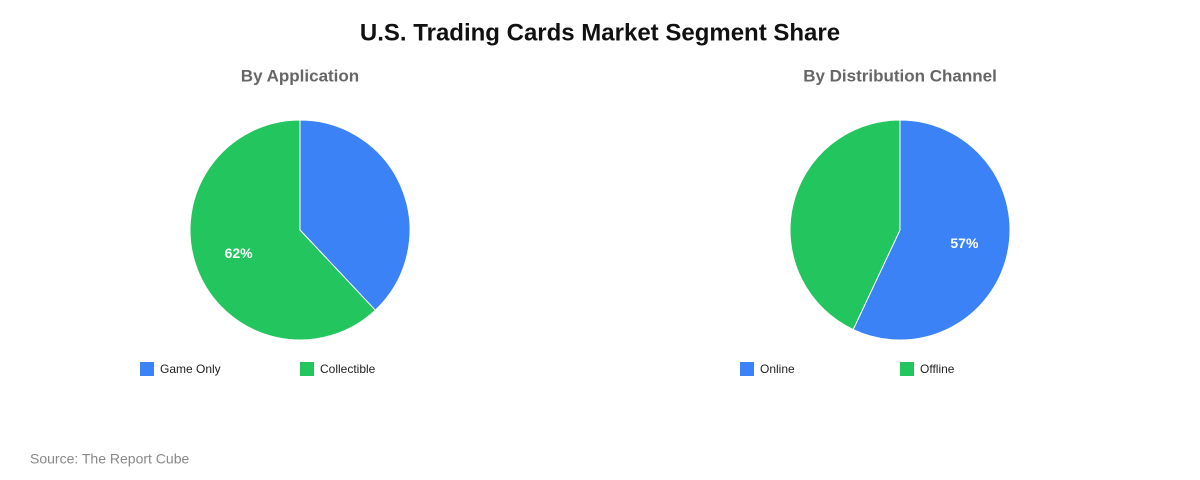 The width and height of the screenshot is (1200, 480). Describe the element at coordinates (777, 369) in the screenshot. I see `legend-label: Online` at that location.